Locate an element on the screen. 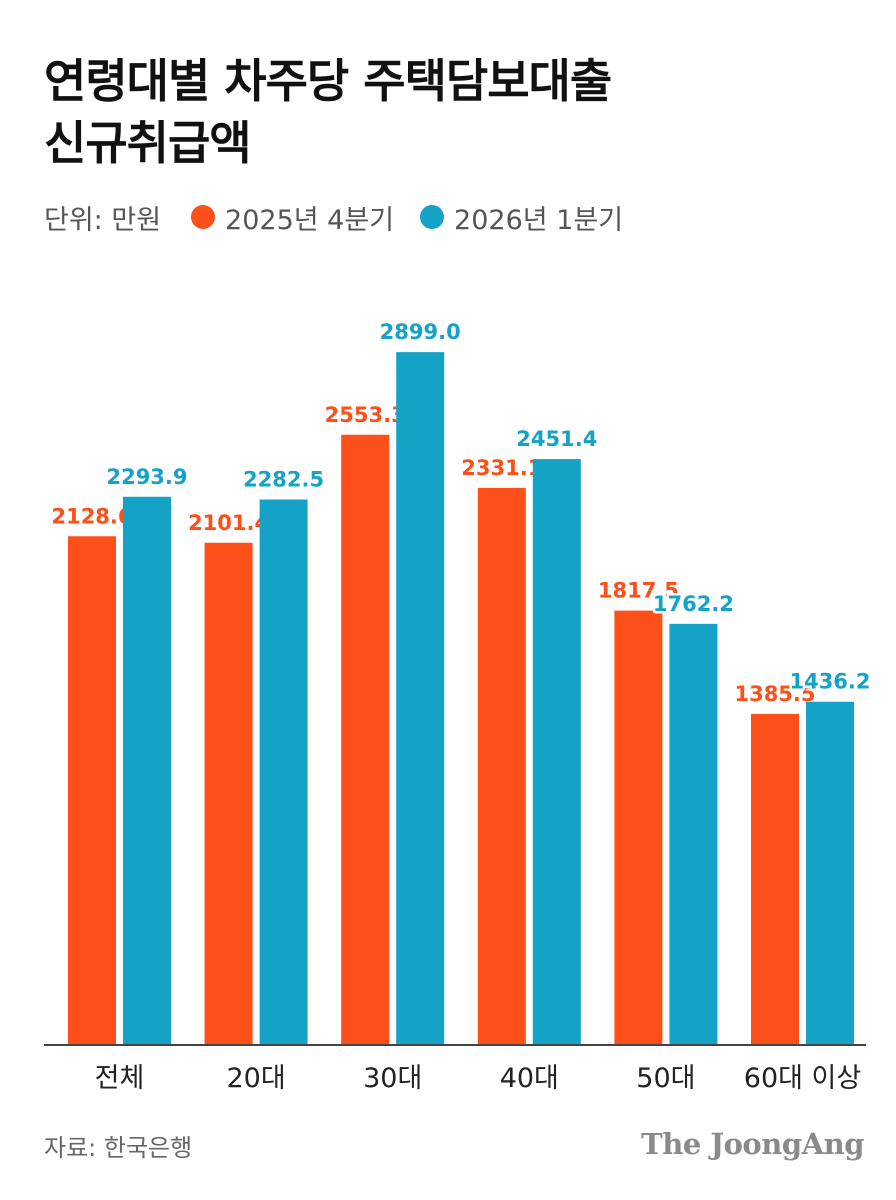  data-label-2026q1-1: 2282.5 is located at coordinates (283, 479).